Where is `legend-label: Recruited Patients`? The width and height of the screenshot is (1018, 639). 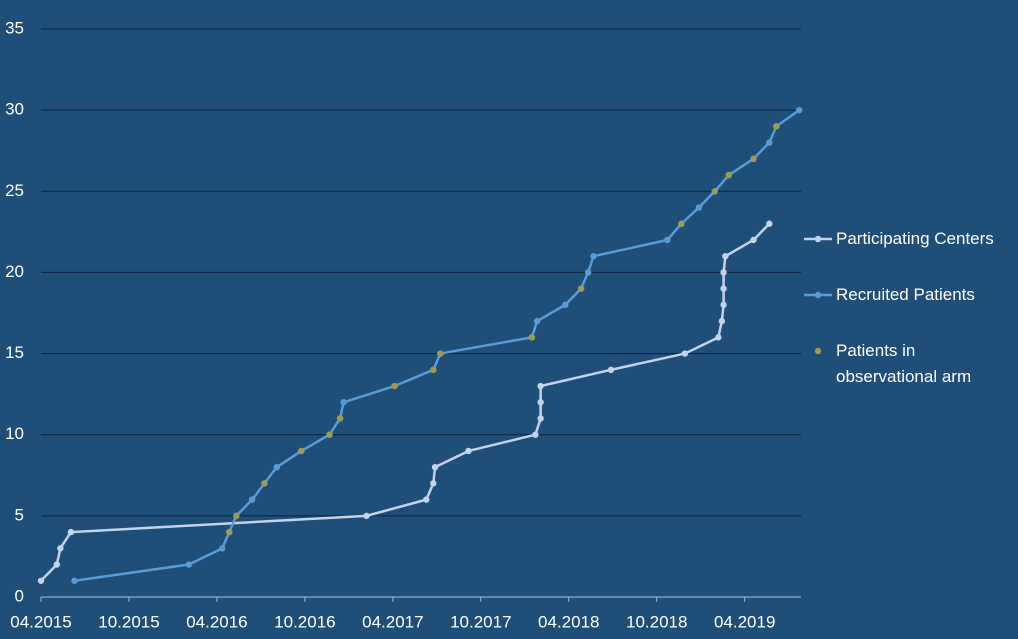 legend-label: Recruited Patients is located at coordinates (905, 294).